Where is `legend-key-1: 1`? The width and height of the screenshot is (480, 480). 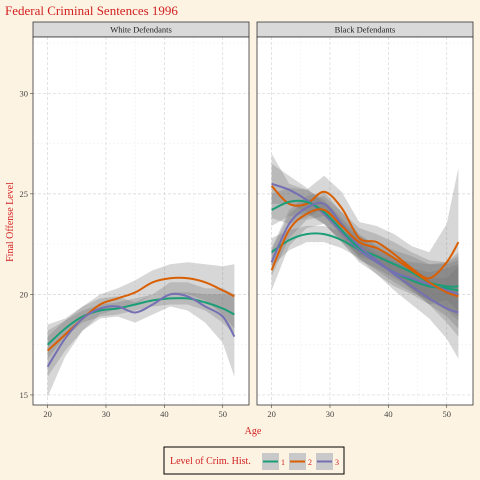
legend-key-1: 1 is located at coordinates (273, 461).